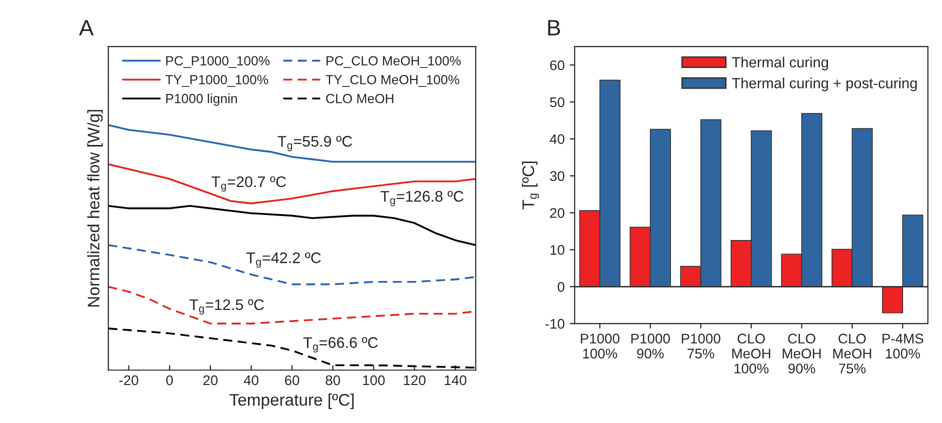 This screenshot has width=942, height=423. What do you see at coordinates (283, 260) in the screenshot?
I see `annotation: T$_{g}$=42.2 ºC` at bounding box center [283, 260].